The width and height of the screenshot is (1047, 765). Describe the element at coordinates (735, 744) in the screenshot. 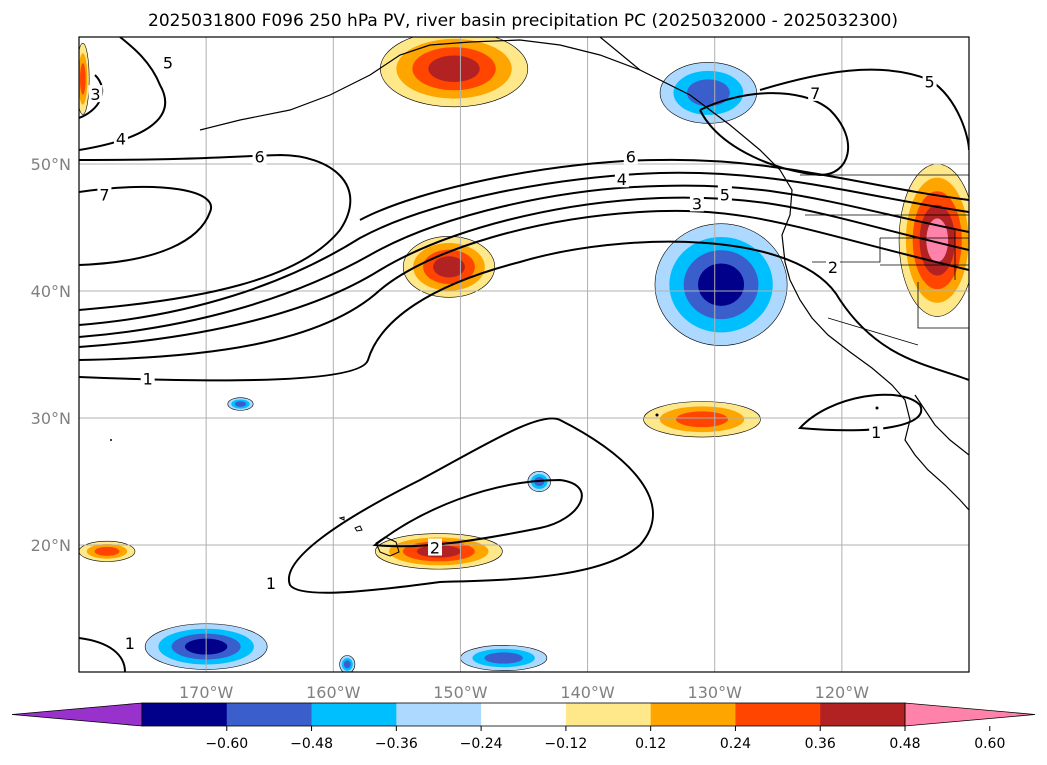

I see `colorbar-tick-label: 0.24` at that location.